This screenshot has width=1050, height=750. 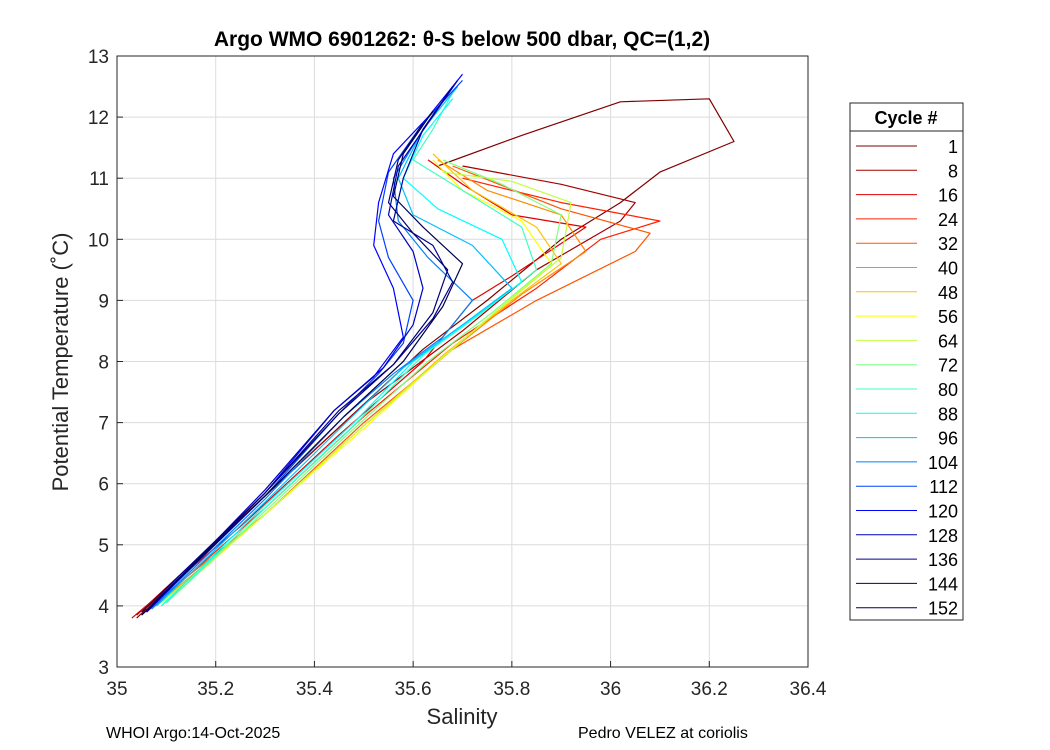 What do you see at coordinates (948, 414) in the screenshot?
I see `legend-label-cycle-88: 88` at bounding box center [948, 414].